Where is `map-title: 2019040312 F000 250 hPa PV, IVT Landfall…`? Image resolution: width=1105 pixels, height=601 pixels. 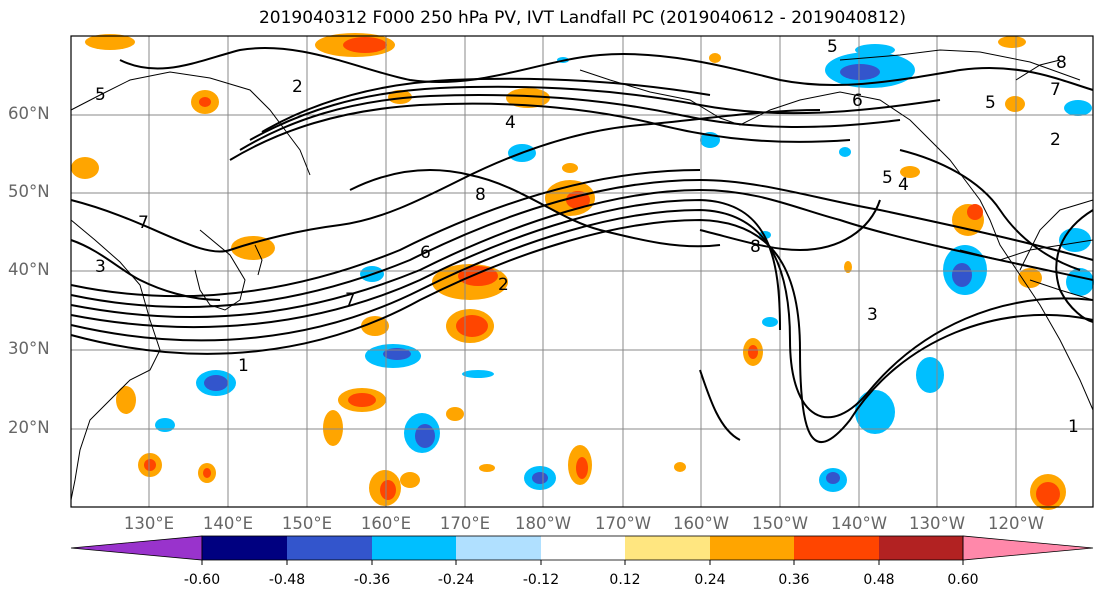
map-title: 2019040312 F000 250 hPa PV, IVT Landfall… is located at coordinates (582, 18).